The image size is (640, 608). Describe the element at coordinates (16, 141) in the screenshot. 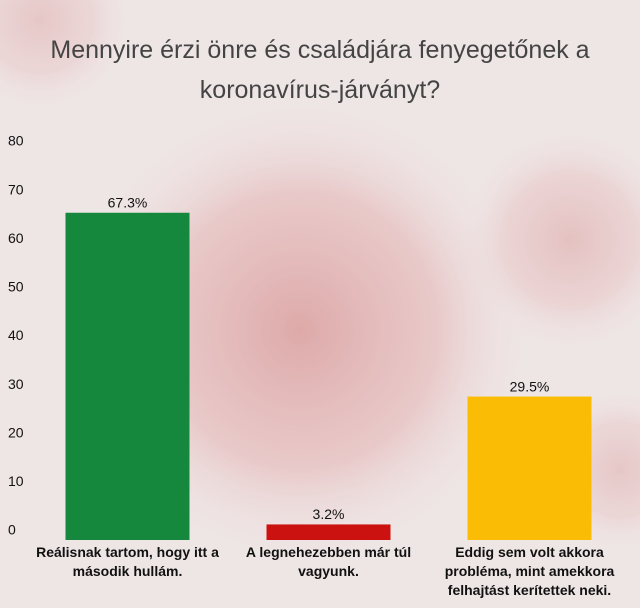

I see `y-tick-label: 80` at that location.